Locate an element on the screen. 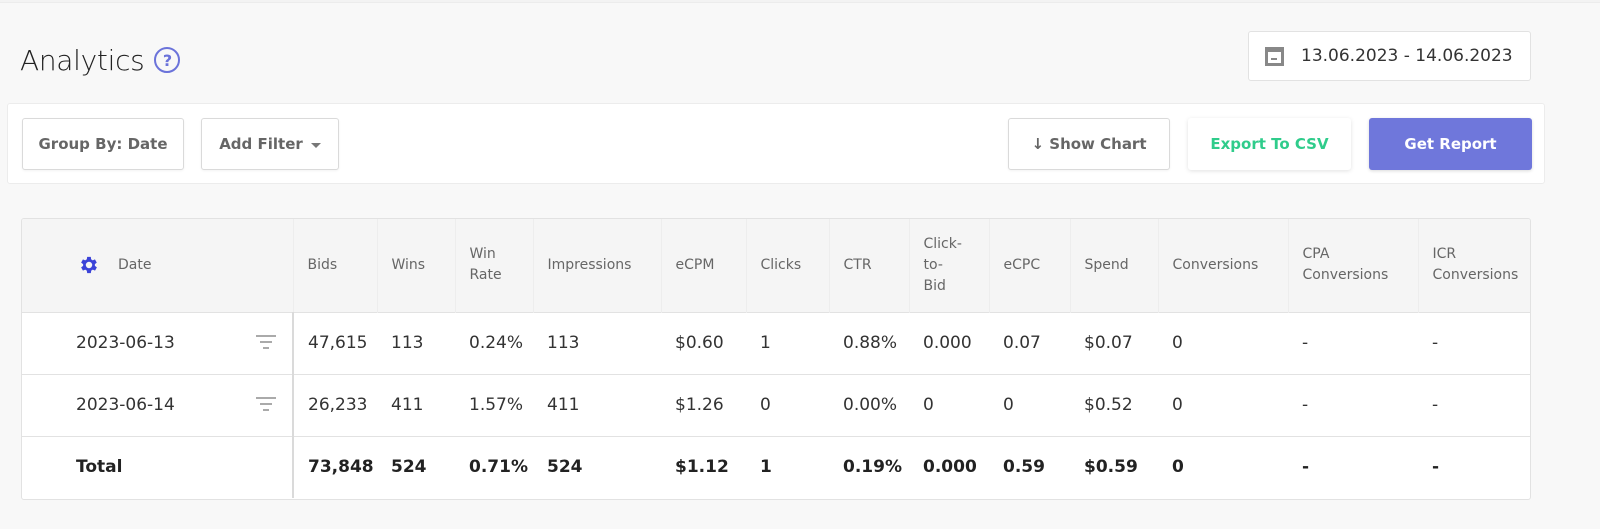  column-label-ecpm: eCPM is located at coordinates (695, 264).